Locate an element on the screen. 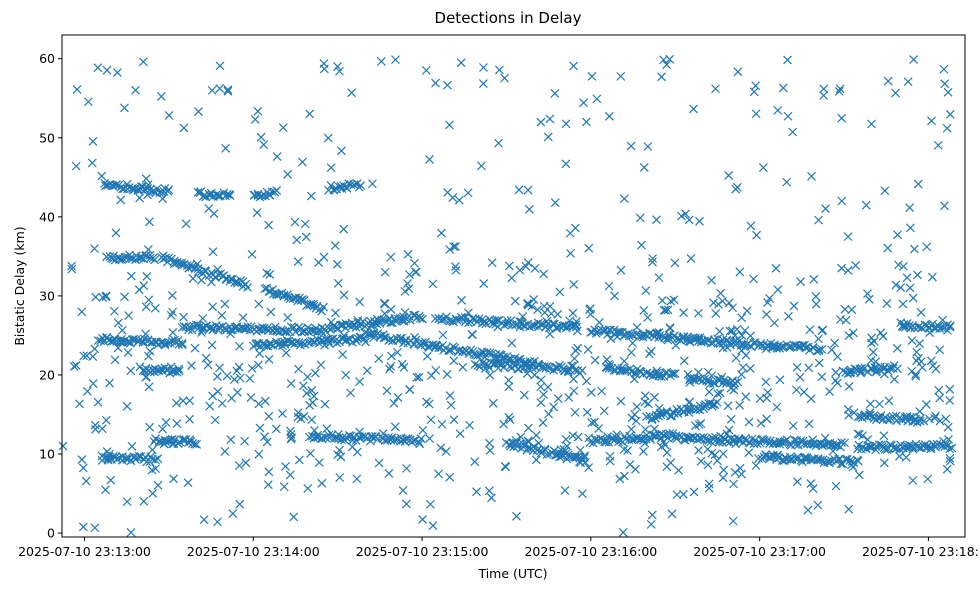  y-axis-title: Bistatic Delay (km) is located at coordinates (19, 285).